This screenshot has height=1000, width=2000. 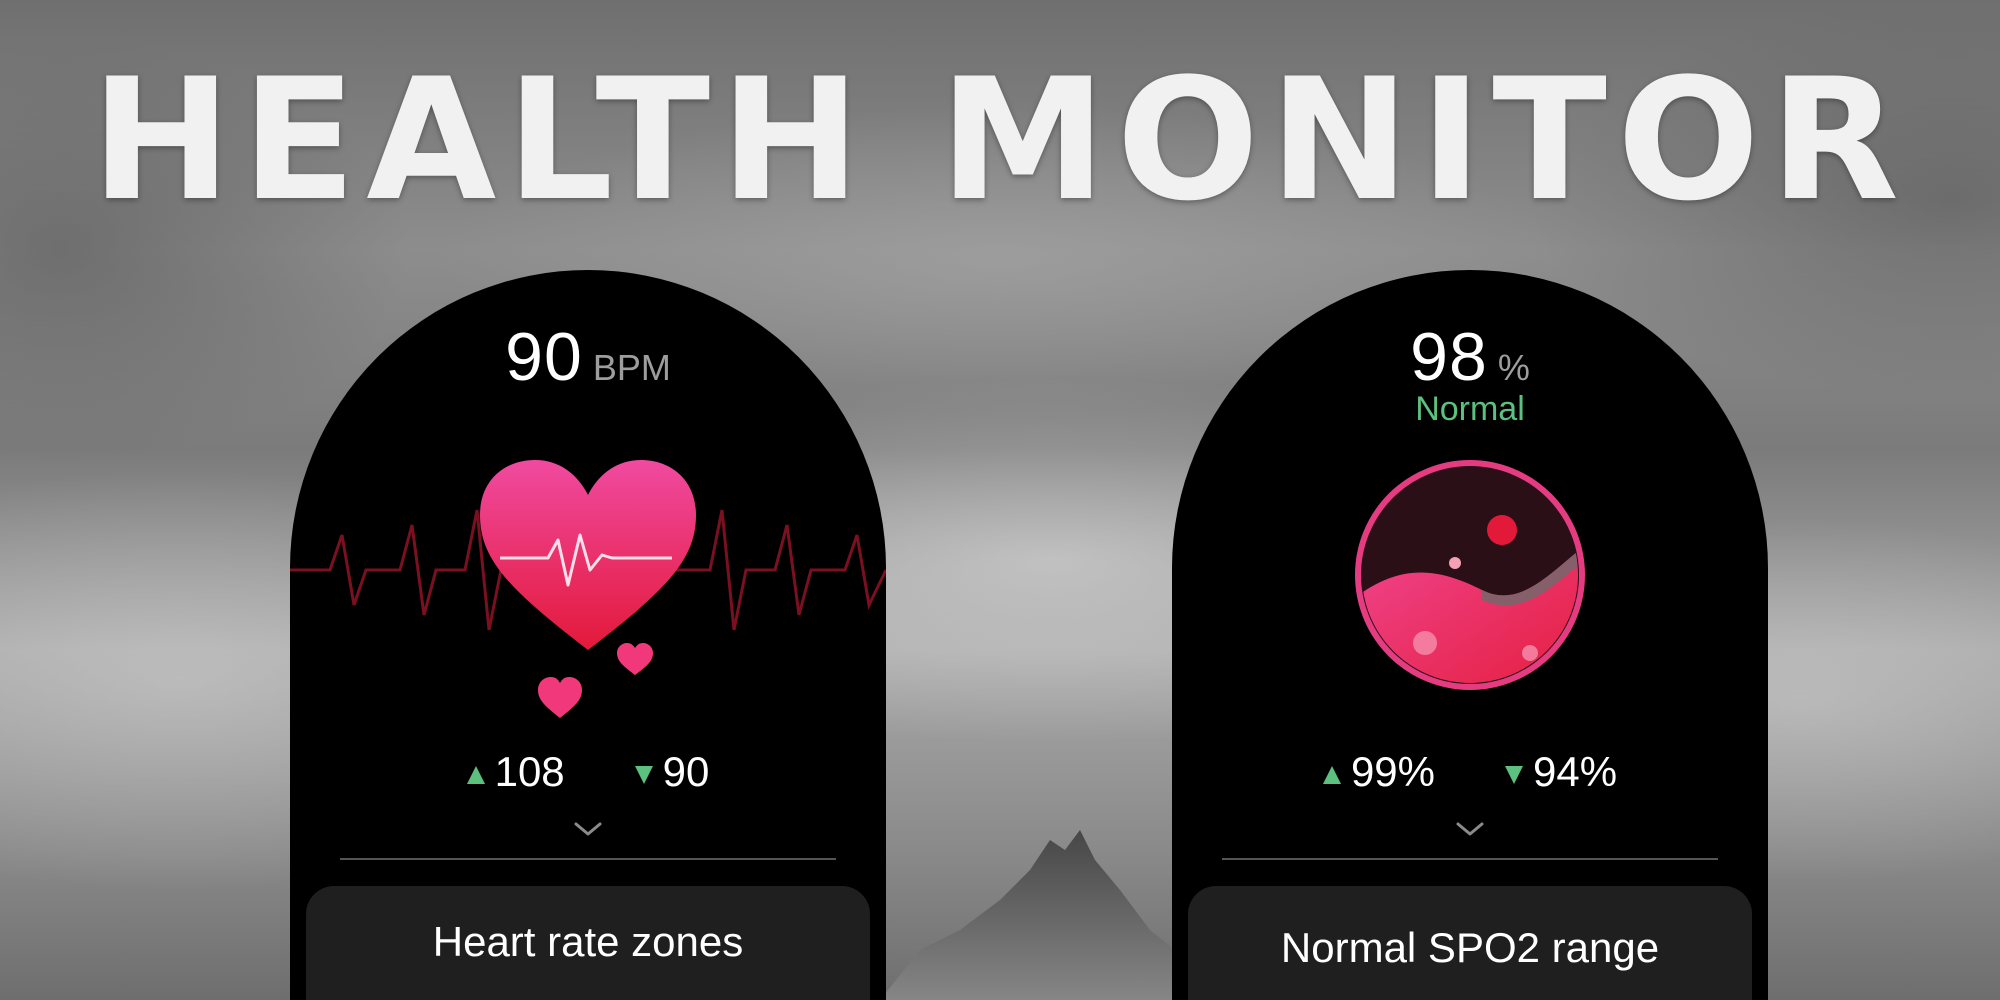 I want to click on heart-icon, so click(x=588, y=555).